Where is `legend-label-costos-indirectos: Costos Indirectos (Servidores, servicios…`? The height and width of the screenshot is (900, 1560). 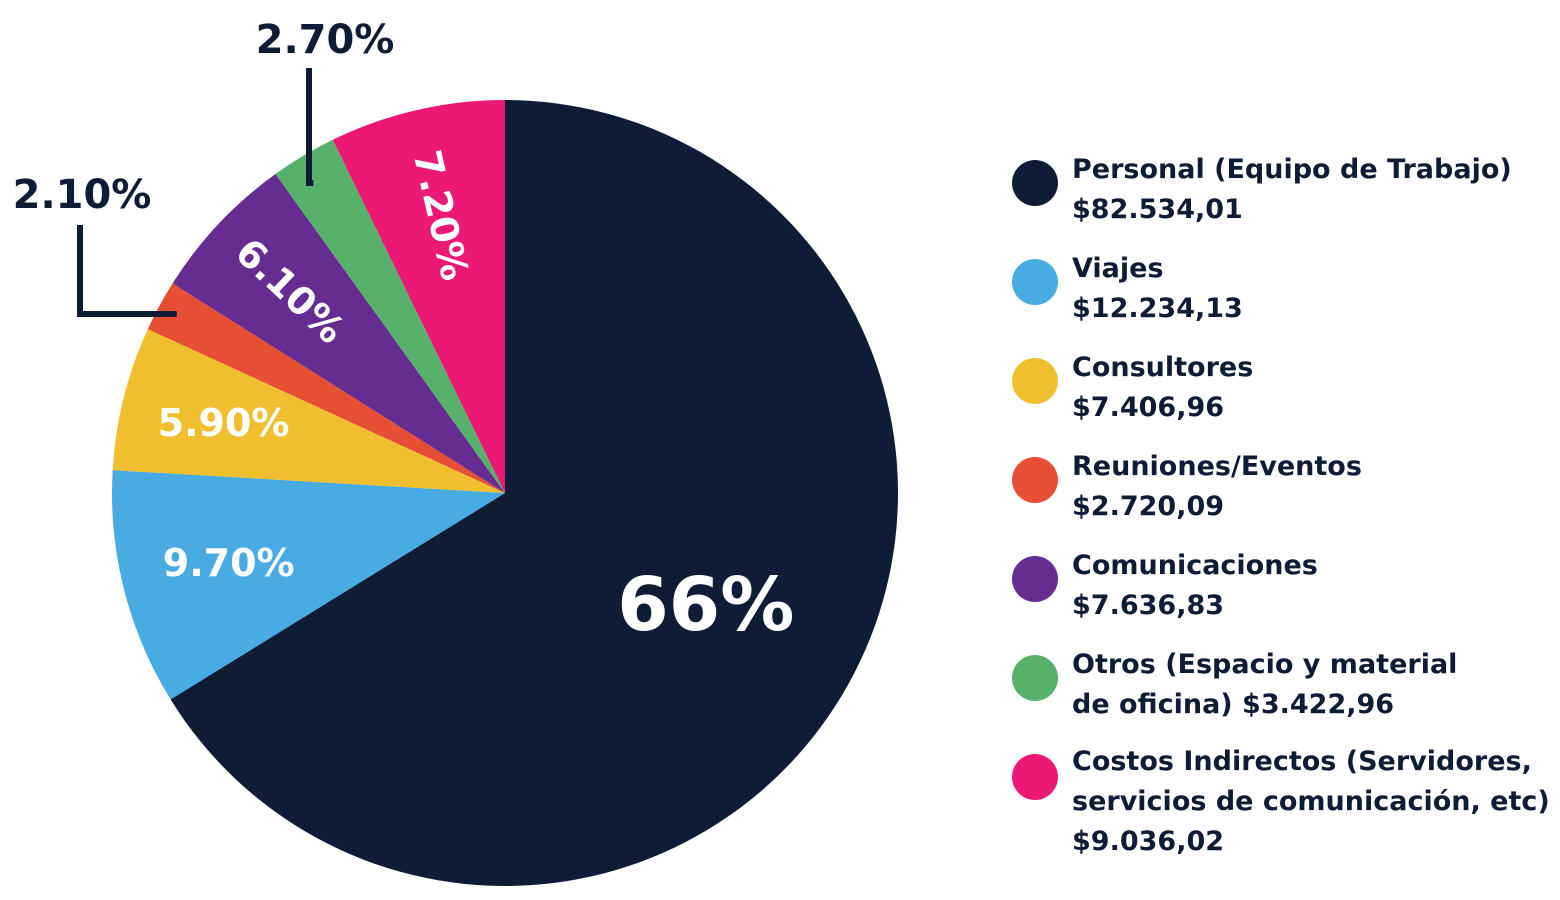 legend-label-costos-indirectos: Costos Indirectos (Servidores, servicios… is located at coordinates (1311, 801).